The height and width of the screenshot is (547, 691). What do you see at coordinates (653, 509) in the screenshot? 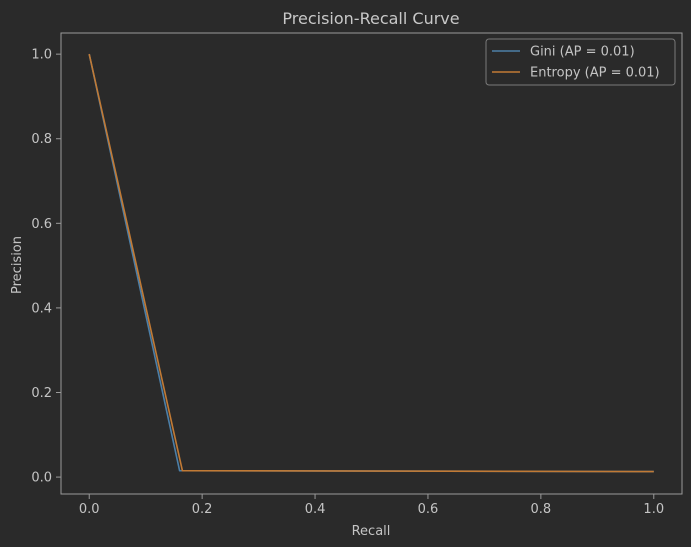
I see `x-tick-label: 1.0` at bounding box center [653, 509].